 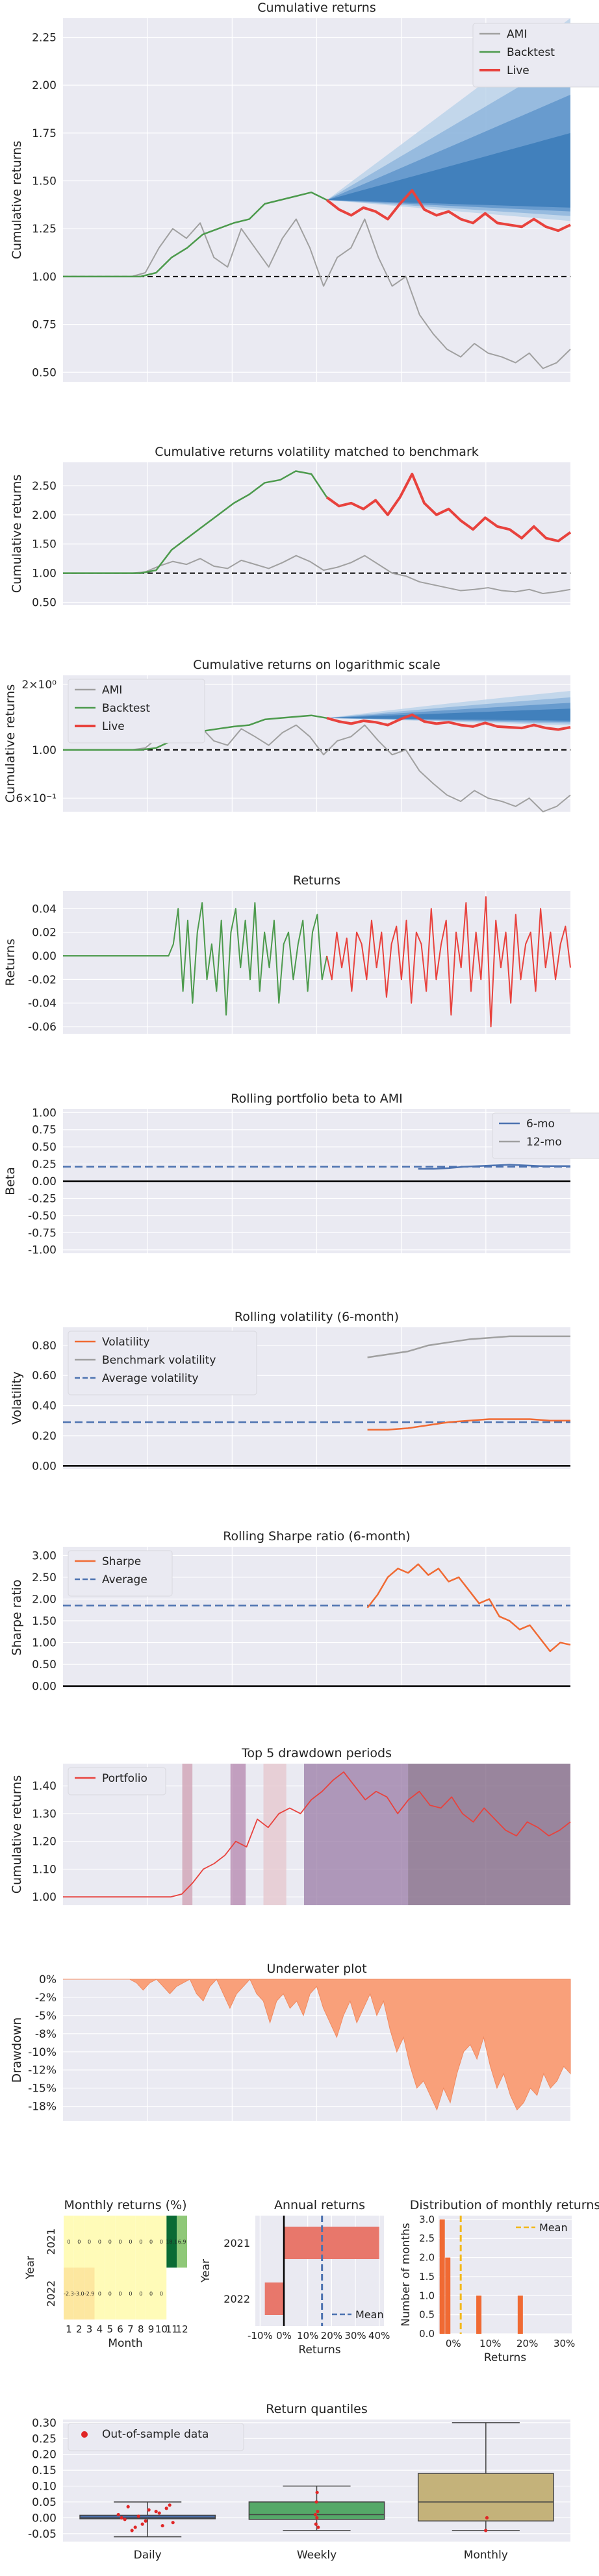 I want to click on y-tick-label: -10%, so click(x=42, y=2052).